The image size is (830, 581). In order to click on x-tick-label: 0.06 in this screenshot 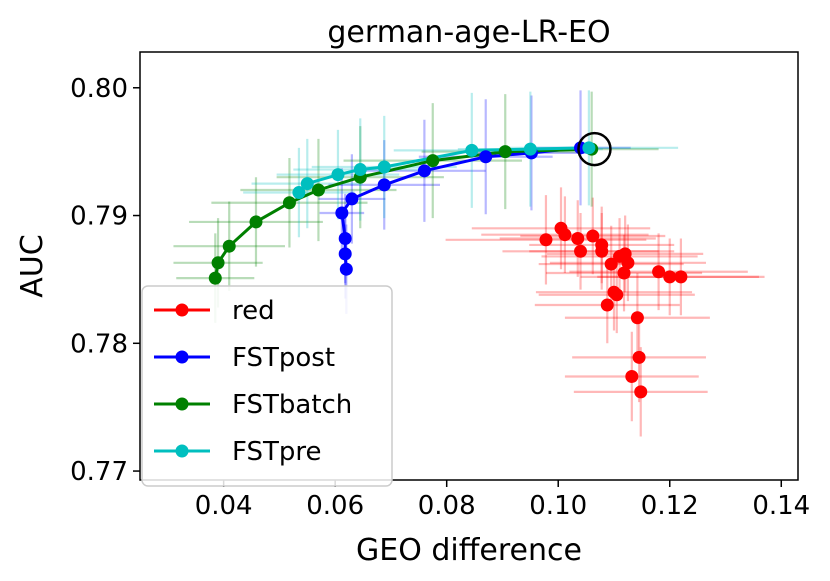, I will do `click(335, 506)`.